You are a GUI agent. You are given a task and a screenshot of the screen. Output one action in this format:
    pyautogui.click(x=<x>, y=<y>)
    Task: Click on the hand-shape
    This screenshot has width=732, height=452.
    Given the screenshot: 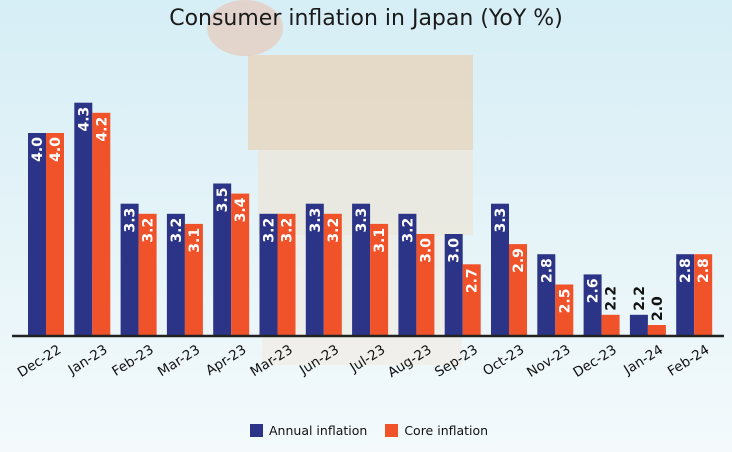 What is the action you would take?
    pyautogui.click(x=245, y=28)
    